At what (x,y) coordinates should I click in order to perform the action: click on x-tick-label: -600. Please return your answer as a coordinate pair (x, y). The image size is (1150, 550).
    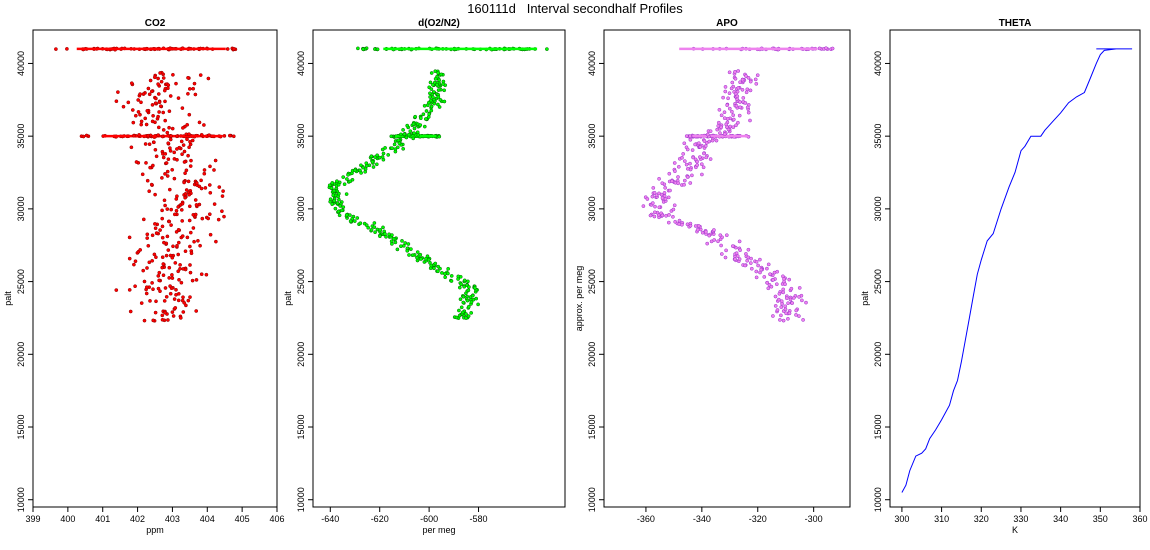
    Looking at the image, I should click on (429, 519).